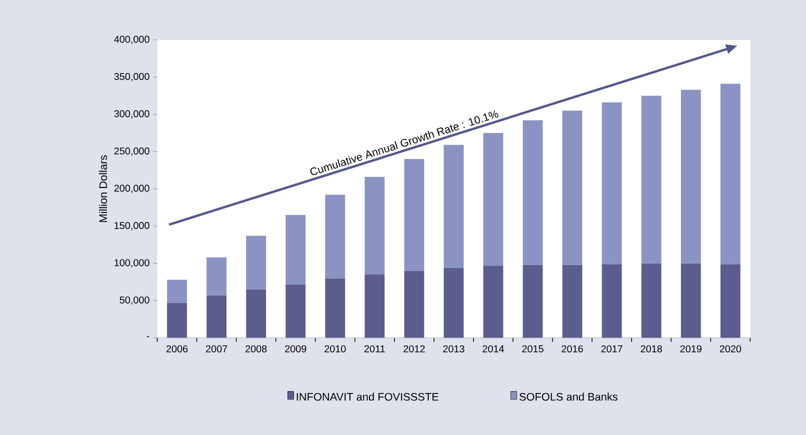  Describe the element at coordinates (453, 348) in the screenshot. I see `x-tick-label: 2013` at that location.